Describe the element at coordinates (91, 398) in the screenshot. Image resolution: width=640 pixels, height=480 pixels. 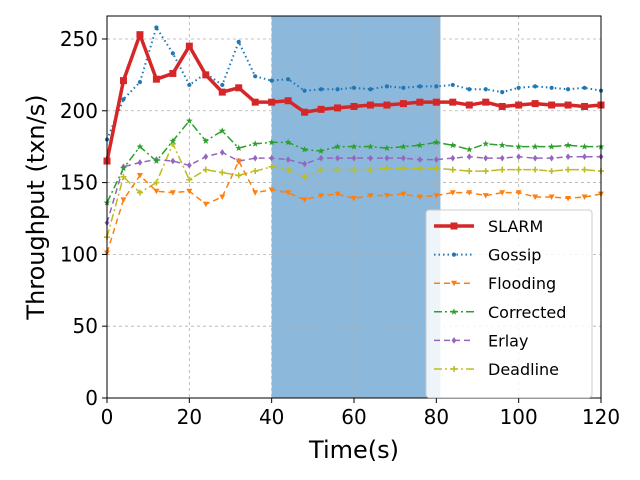
I see `y-tick-label: 0` at that location.